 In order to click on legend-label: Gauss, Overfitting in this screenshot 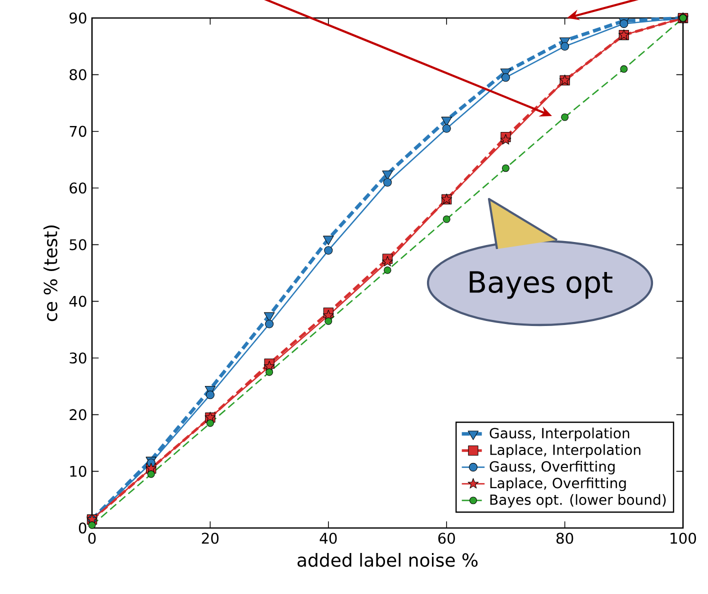, I will do `click(552, 467)`.